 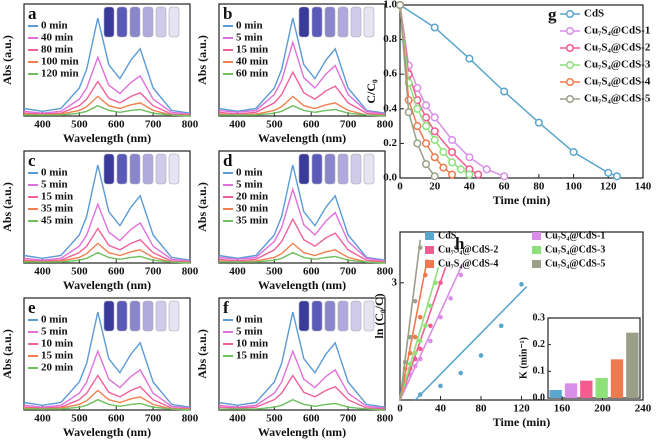 What do you see at coordinates (252, 221) in the screenshot?
I see `legend-label: 35 min` at bounding box center [252, 221].